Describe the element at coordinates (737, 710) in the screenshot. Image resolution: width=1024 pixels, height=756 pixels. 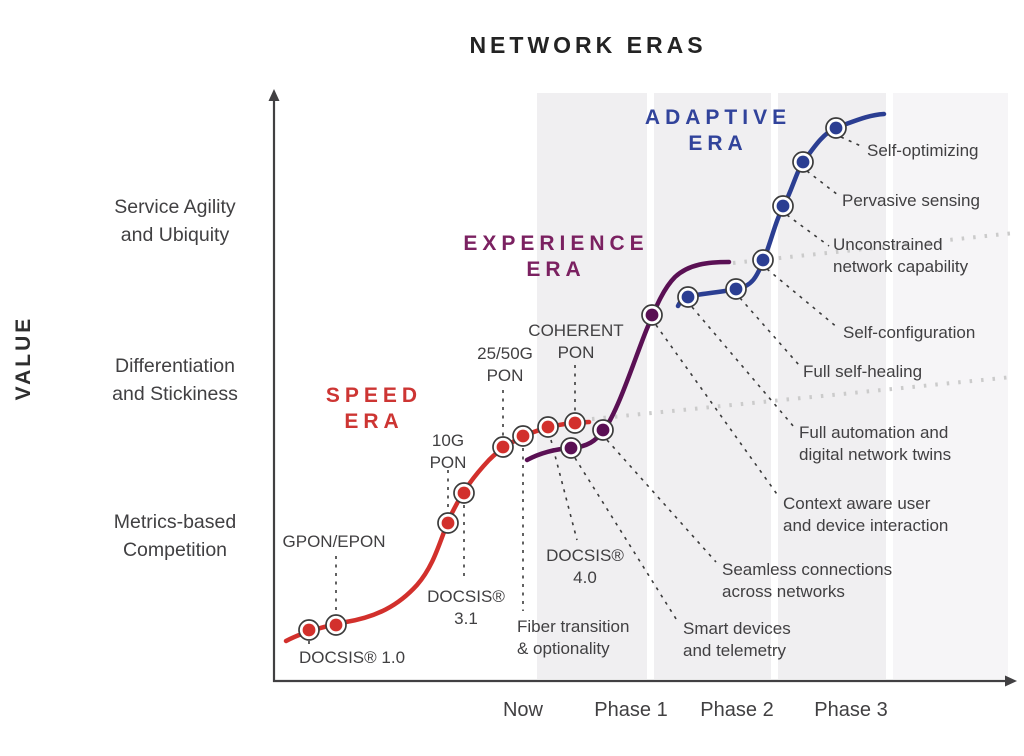
I see `x-tick-phase-2: Phase 2` at that location.